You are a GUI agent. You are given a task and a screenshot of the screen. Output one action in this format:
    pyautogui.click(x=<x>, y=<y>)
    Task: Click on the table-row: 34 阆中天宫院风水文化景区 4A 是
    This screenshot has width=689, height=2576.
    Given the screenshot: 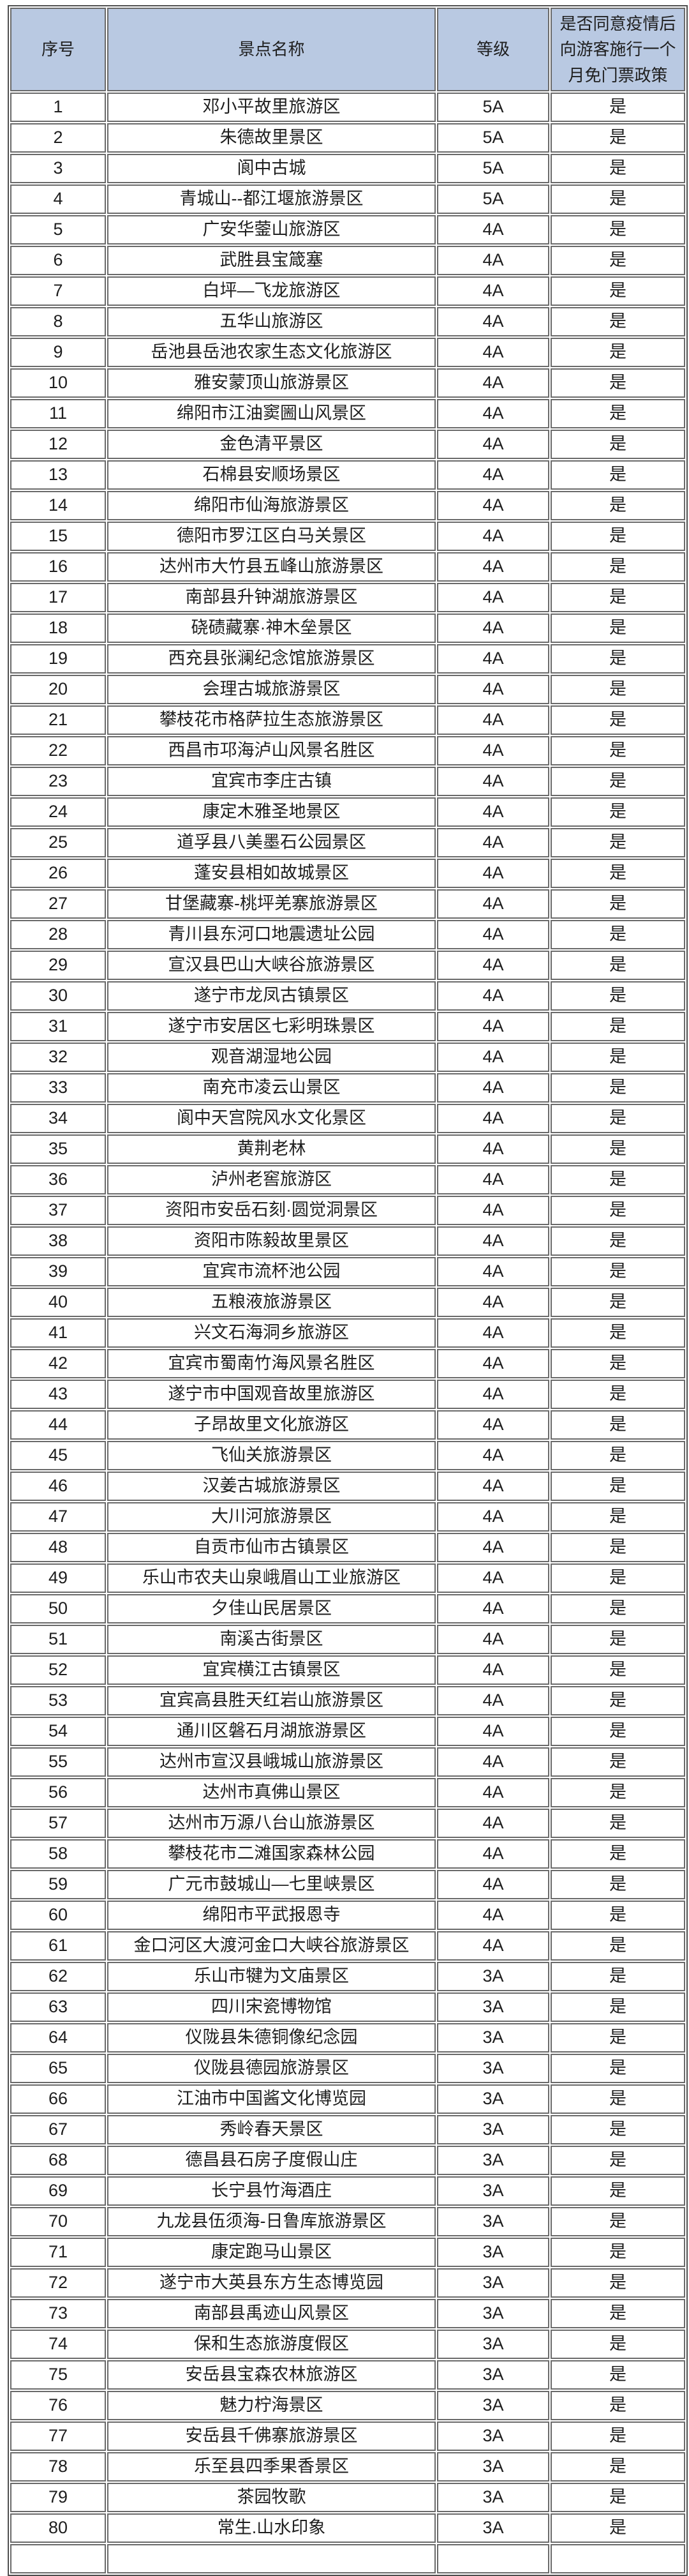 What is the action you would take?
    pyautogui.click(x=347, y=1118)
    